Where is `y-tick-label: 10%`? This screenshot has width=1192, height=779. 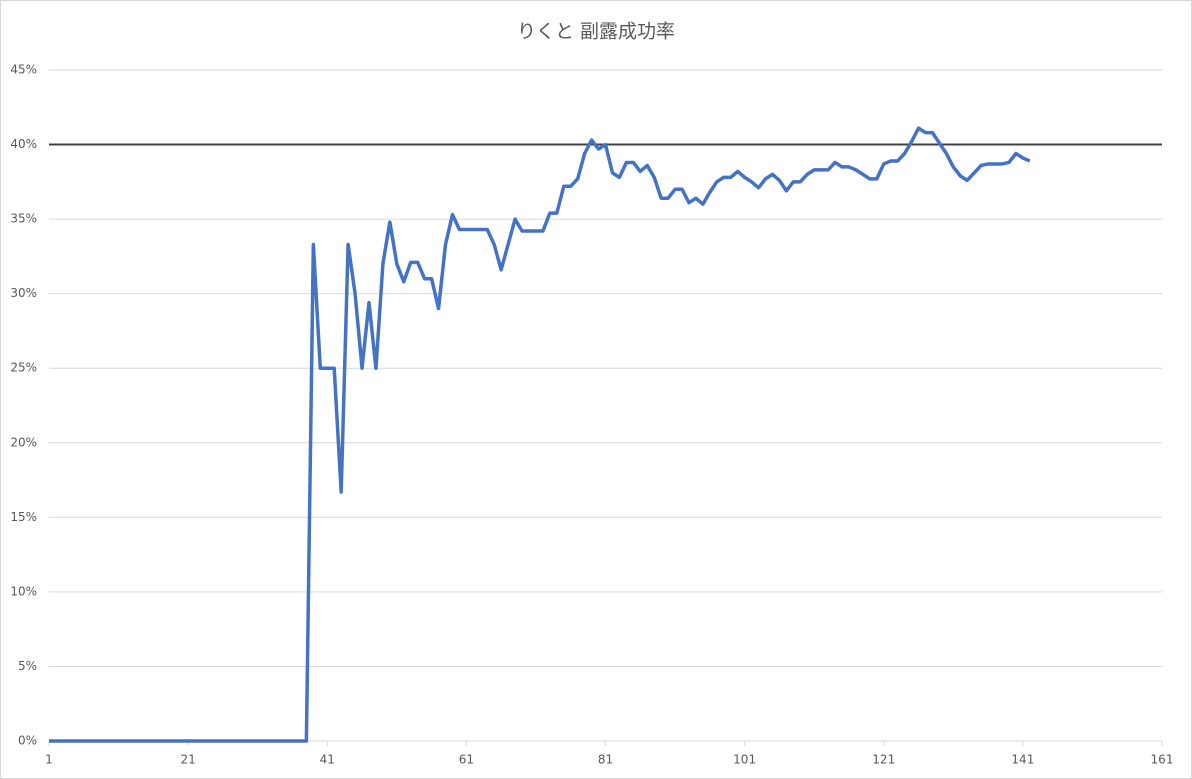
y-tick-label: 10% is located at coordinates (23, 591).